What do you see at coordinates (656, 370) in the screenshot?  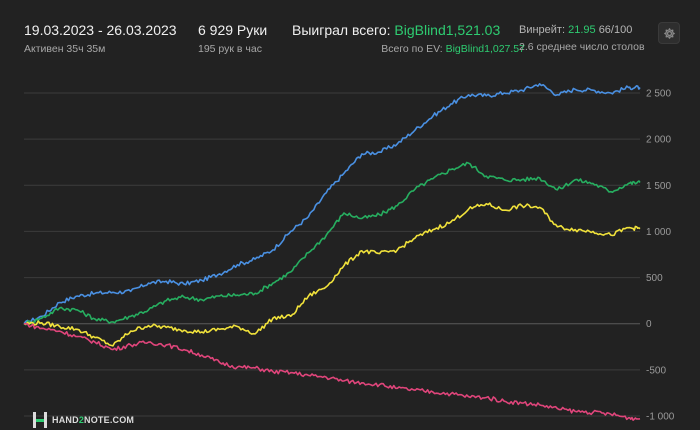 I see `y-tick-label: -500` at bounding box center [656, 370].